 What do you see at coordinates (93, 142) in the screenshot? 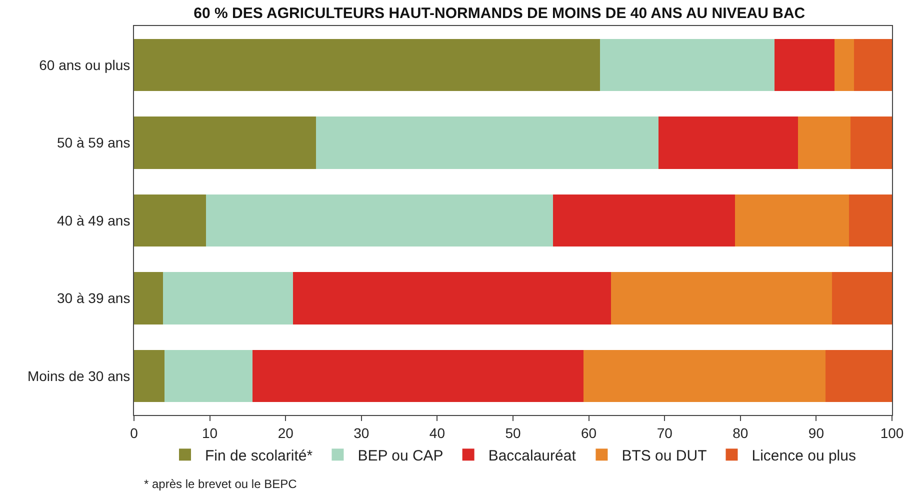
I see `y-tick-label: 50 à 59 ans` at bounding box center [93, 142].